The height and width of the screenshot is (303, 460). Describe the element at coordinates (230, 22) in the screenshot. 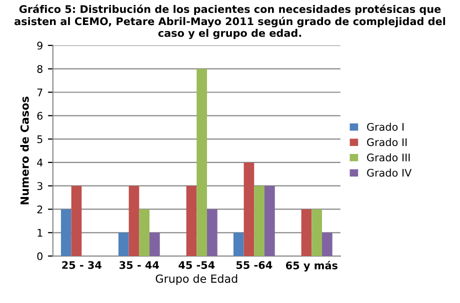

I see `chart-title: Gráfico 5: Distribución de los pacientes con necesidades protésicas que asisten al CEMO, Petare Abril-Mayo 2011 según grado de complejidad del caso y el grupo de edad.` at that location.